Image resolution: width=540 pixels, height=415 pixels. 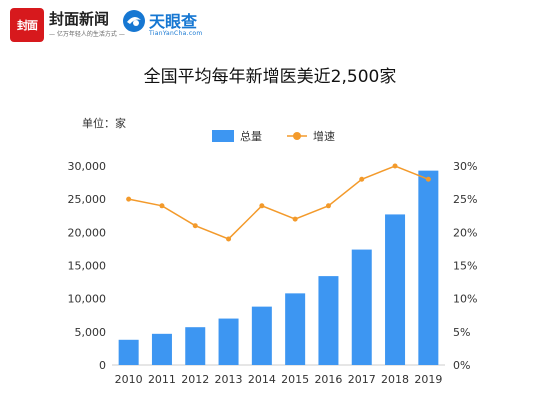 I want to click on y-left-tick-label: 30,000, so click(x=87, y=166).